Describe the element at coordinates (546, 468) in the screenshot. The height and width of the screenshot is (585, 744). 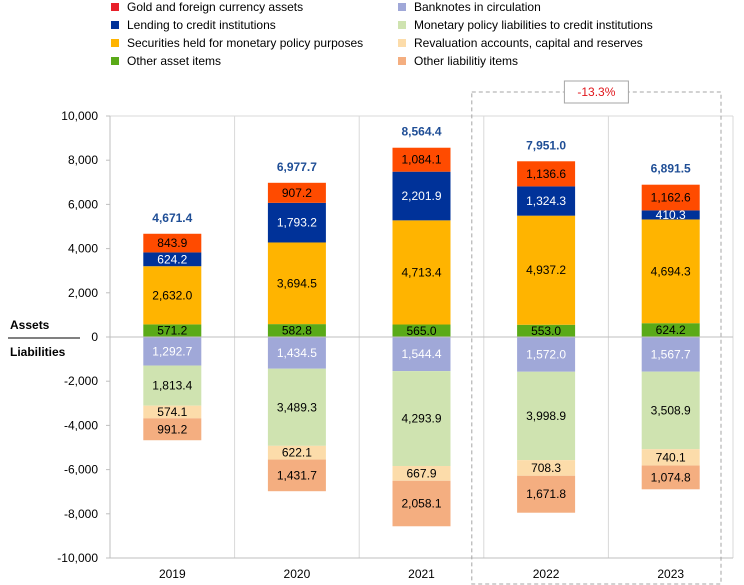
I see `data-label: 708.3` at that location.